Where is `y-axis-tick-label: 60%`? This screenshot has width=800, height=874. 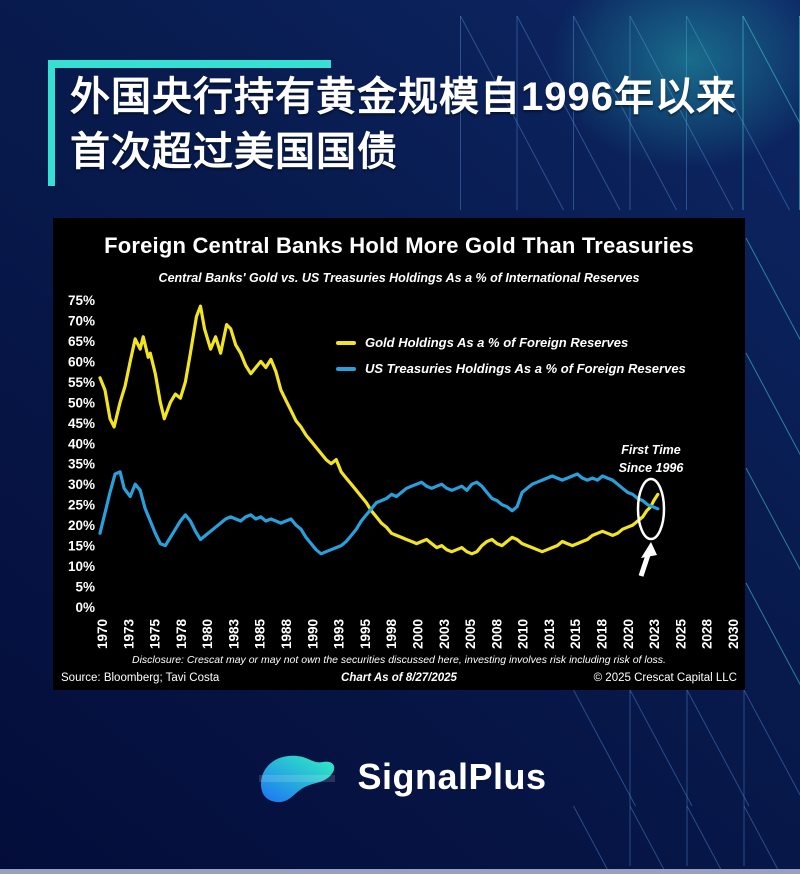 y-axis-tick-label: 60% is located at coordinates (81, 361).